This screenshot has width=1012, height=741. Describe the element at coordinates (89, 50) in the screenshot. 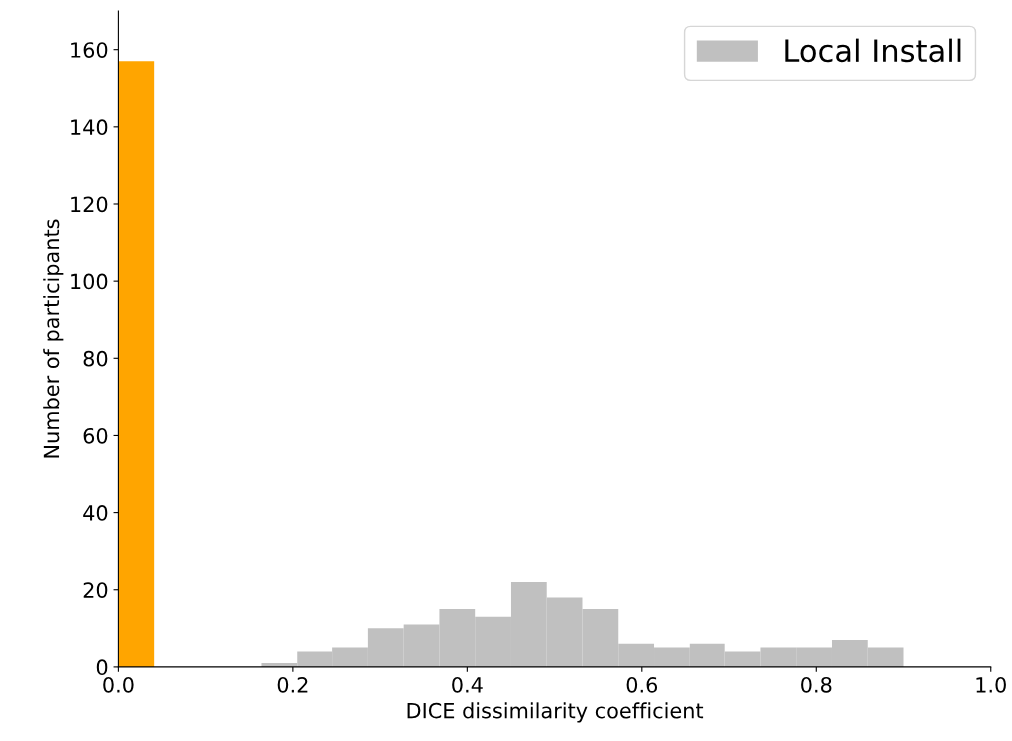

I see `y-tick-label: 160` at that location.